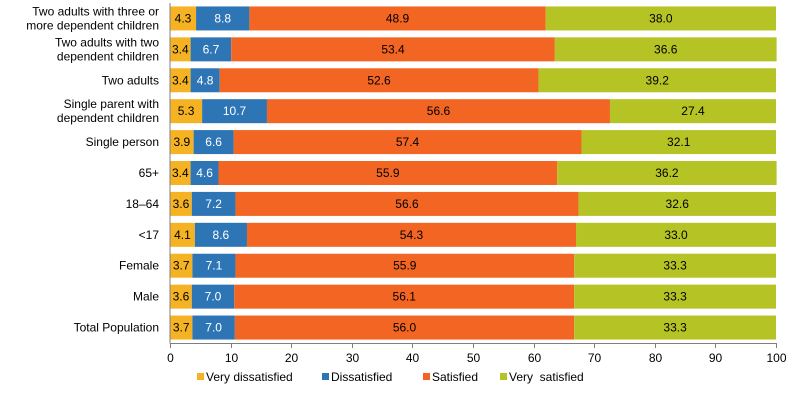 This screenshot has height=401, width=801. I want to click on bar-value-label: 4.8, so click(205, 80).